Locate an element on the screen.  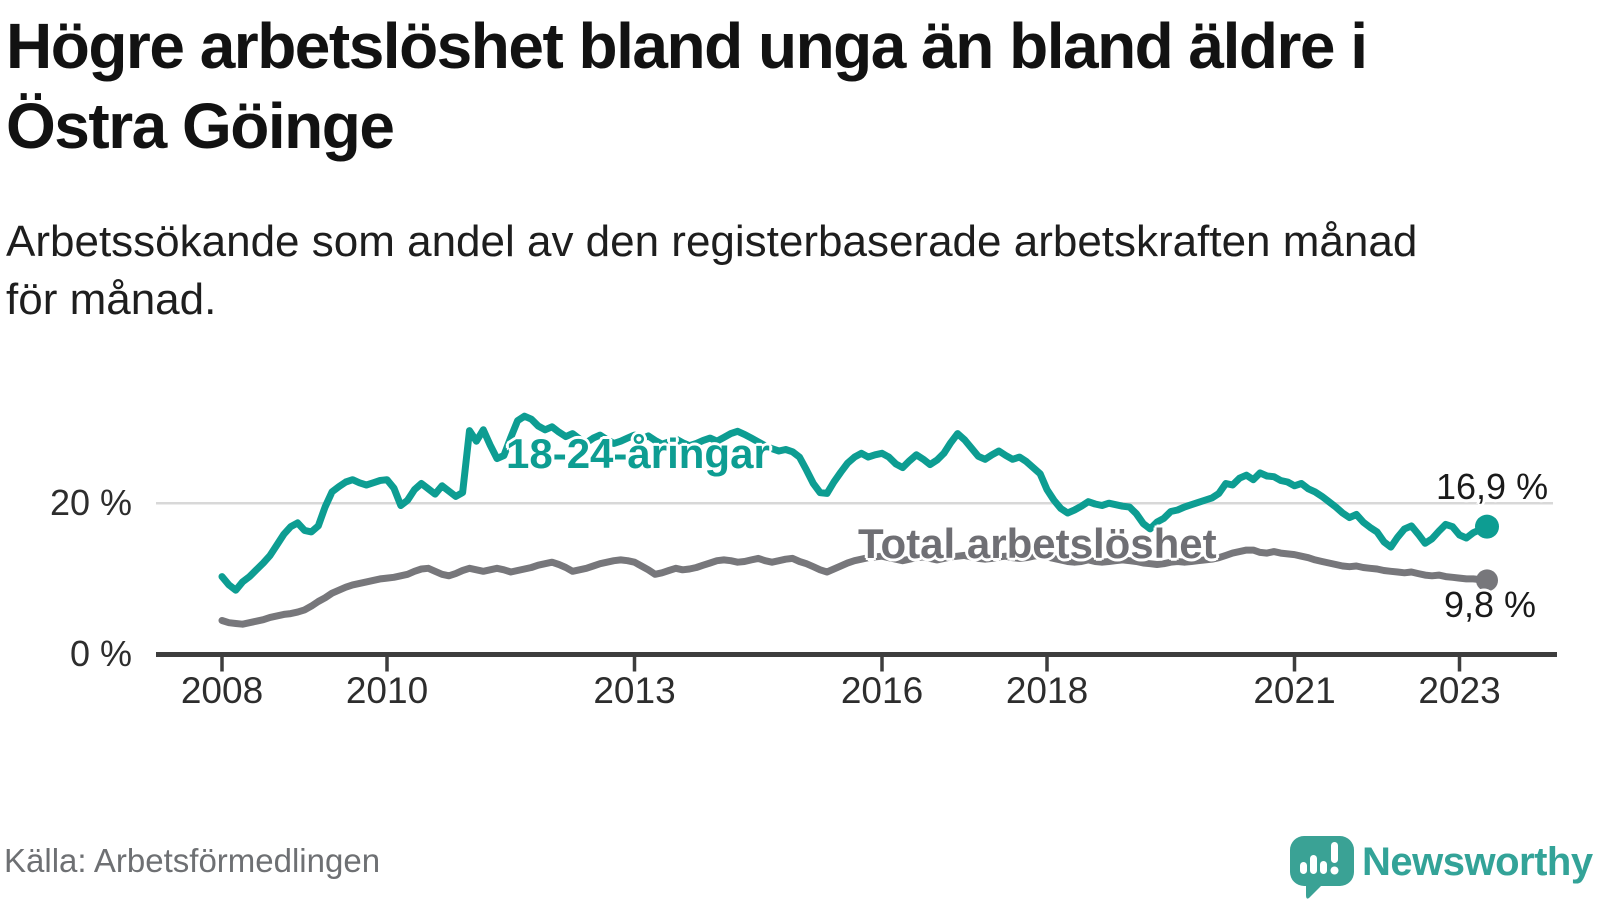
newsworthy-chart-bubble-icon is located at coordinates (1322, 867).